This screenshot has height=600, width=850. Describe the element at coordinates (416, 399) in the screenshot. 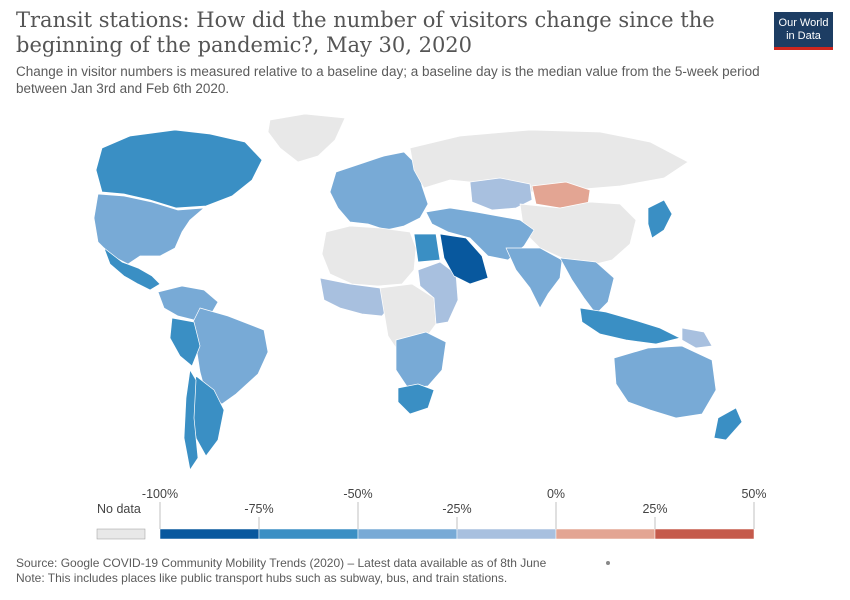

I see `region-south-africa` at that location.